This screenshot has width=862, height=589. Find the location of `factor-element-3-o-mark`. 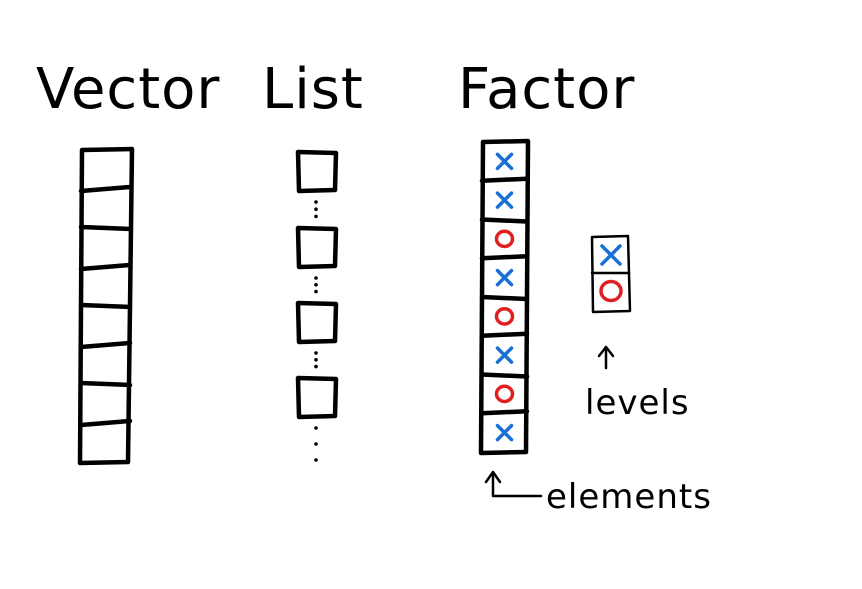

factor-element-3-o-mark is located at coordinates (504, 239).